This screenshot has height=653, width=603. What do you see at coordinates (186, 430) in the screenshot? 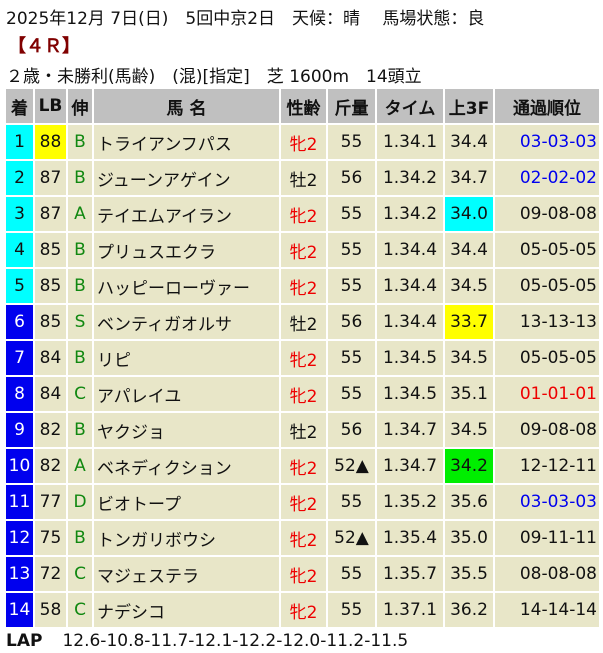
I see `horse-name: ヤクジョ` at bounding box center [186, 430].